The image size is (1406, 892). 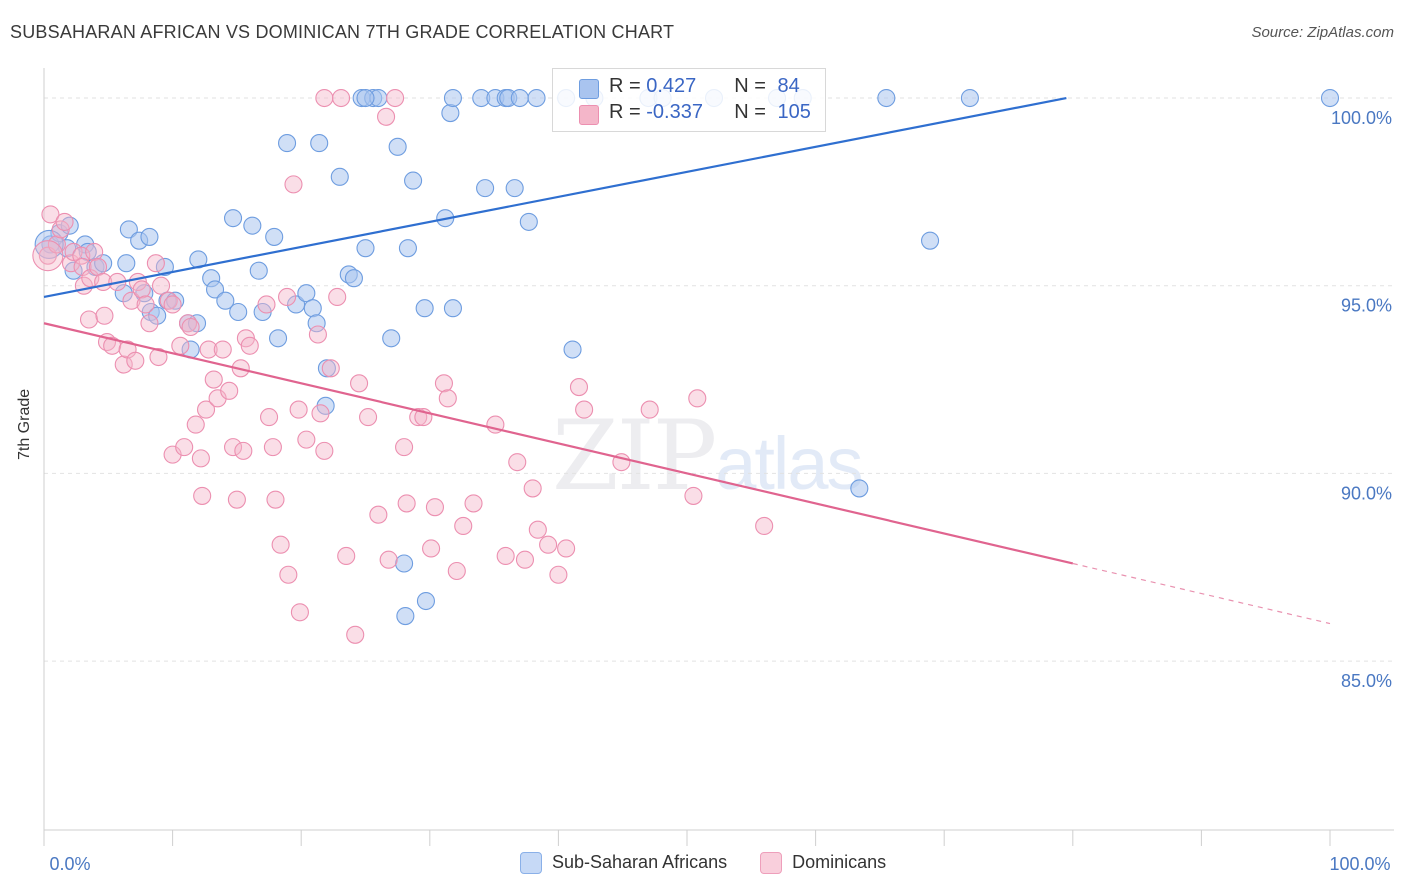 What do you see at coordinates (823, 863) in the screenshot?
I see `legend-item-dominicans: Dominicans` at bounding box center [823, 863].